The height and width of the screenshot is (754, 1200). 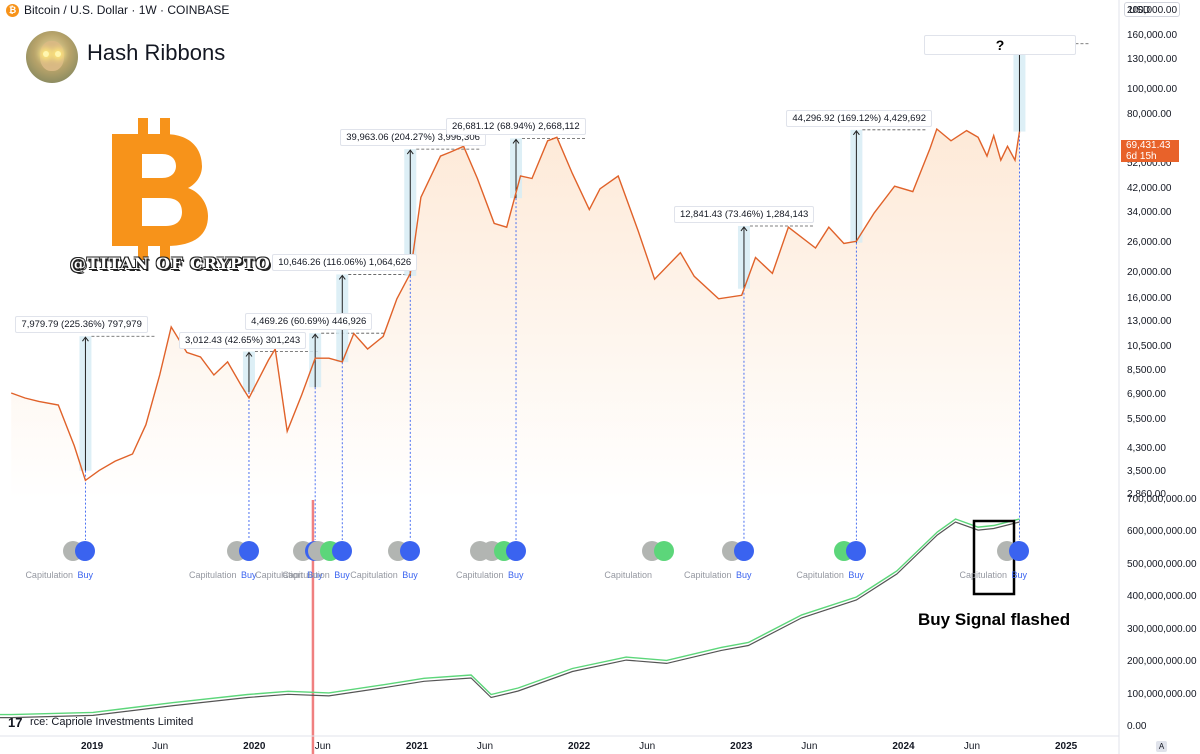 I want to click on price-tick-label: 200,000.00, so click(x=1152, y=10).